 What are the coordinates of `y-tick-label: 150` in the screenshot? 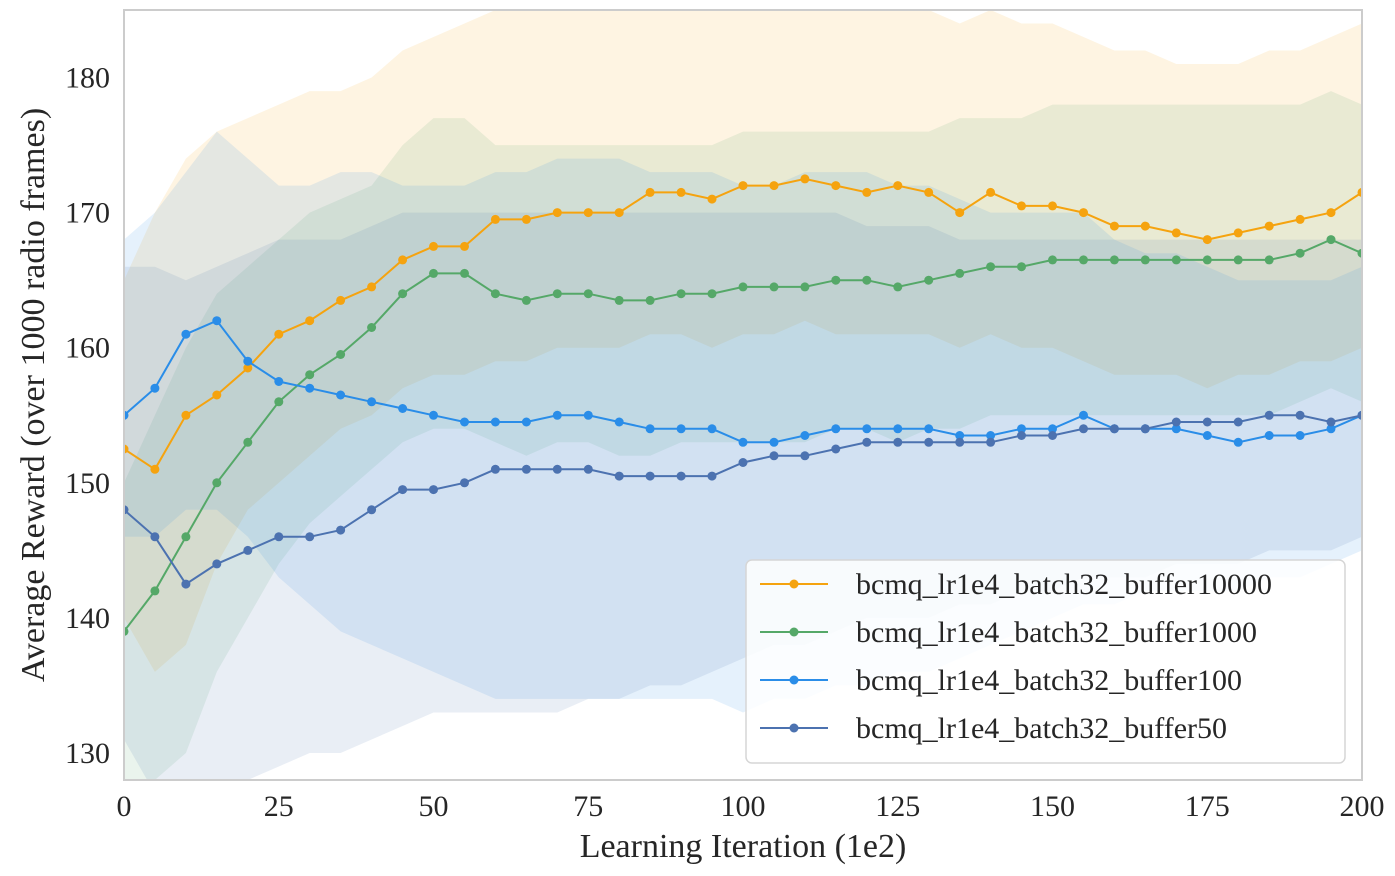 It's located at (87, 483).